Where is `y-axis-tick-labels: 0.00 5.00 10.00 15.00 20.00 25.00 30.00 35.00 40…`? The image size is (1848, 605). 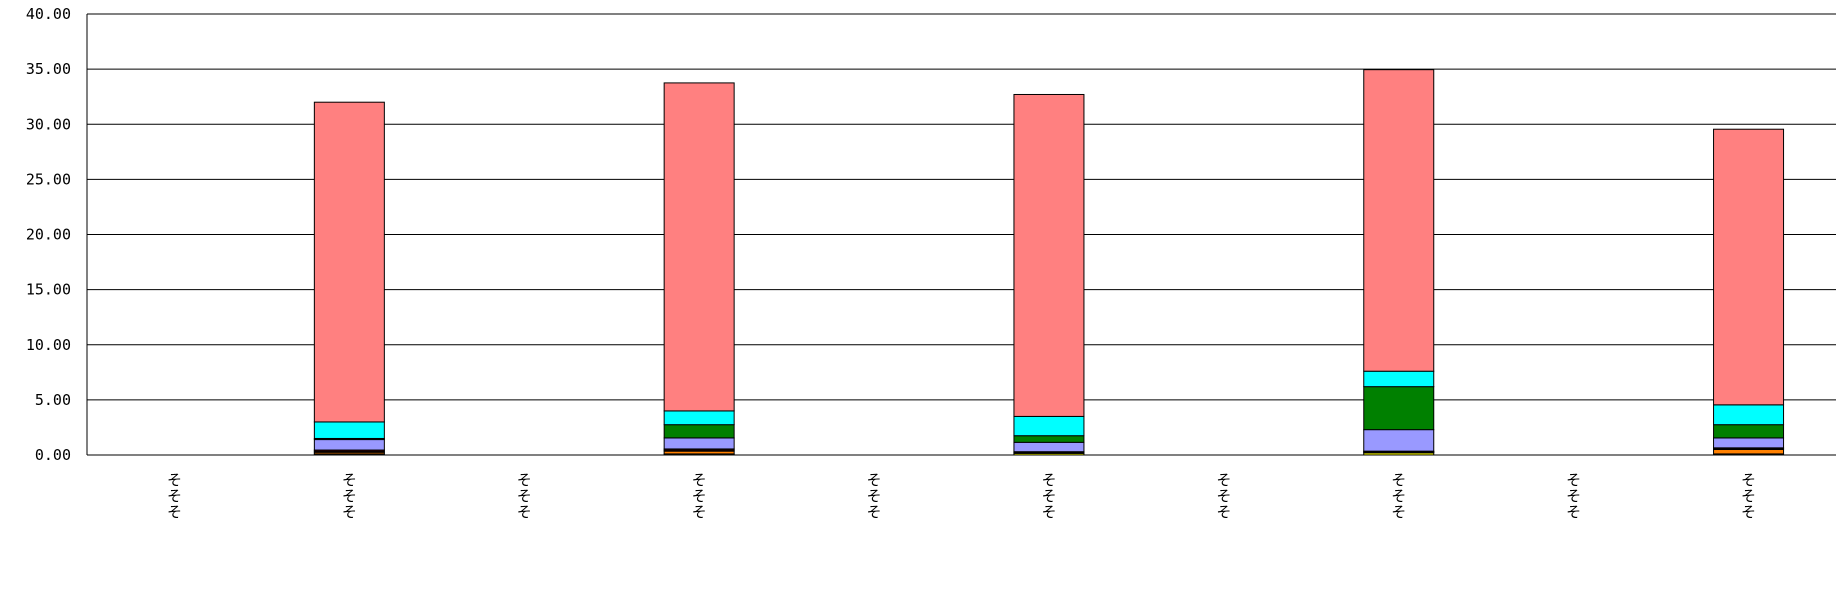 y-axis-tick-labels: 0.00 5.00 10.00 15.00 20.00 25.00 30.00 35.00 40… is located at coordinates (48, 234).